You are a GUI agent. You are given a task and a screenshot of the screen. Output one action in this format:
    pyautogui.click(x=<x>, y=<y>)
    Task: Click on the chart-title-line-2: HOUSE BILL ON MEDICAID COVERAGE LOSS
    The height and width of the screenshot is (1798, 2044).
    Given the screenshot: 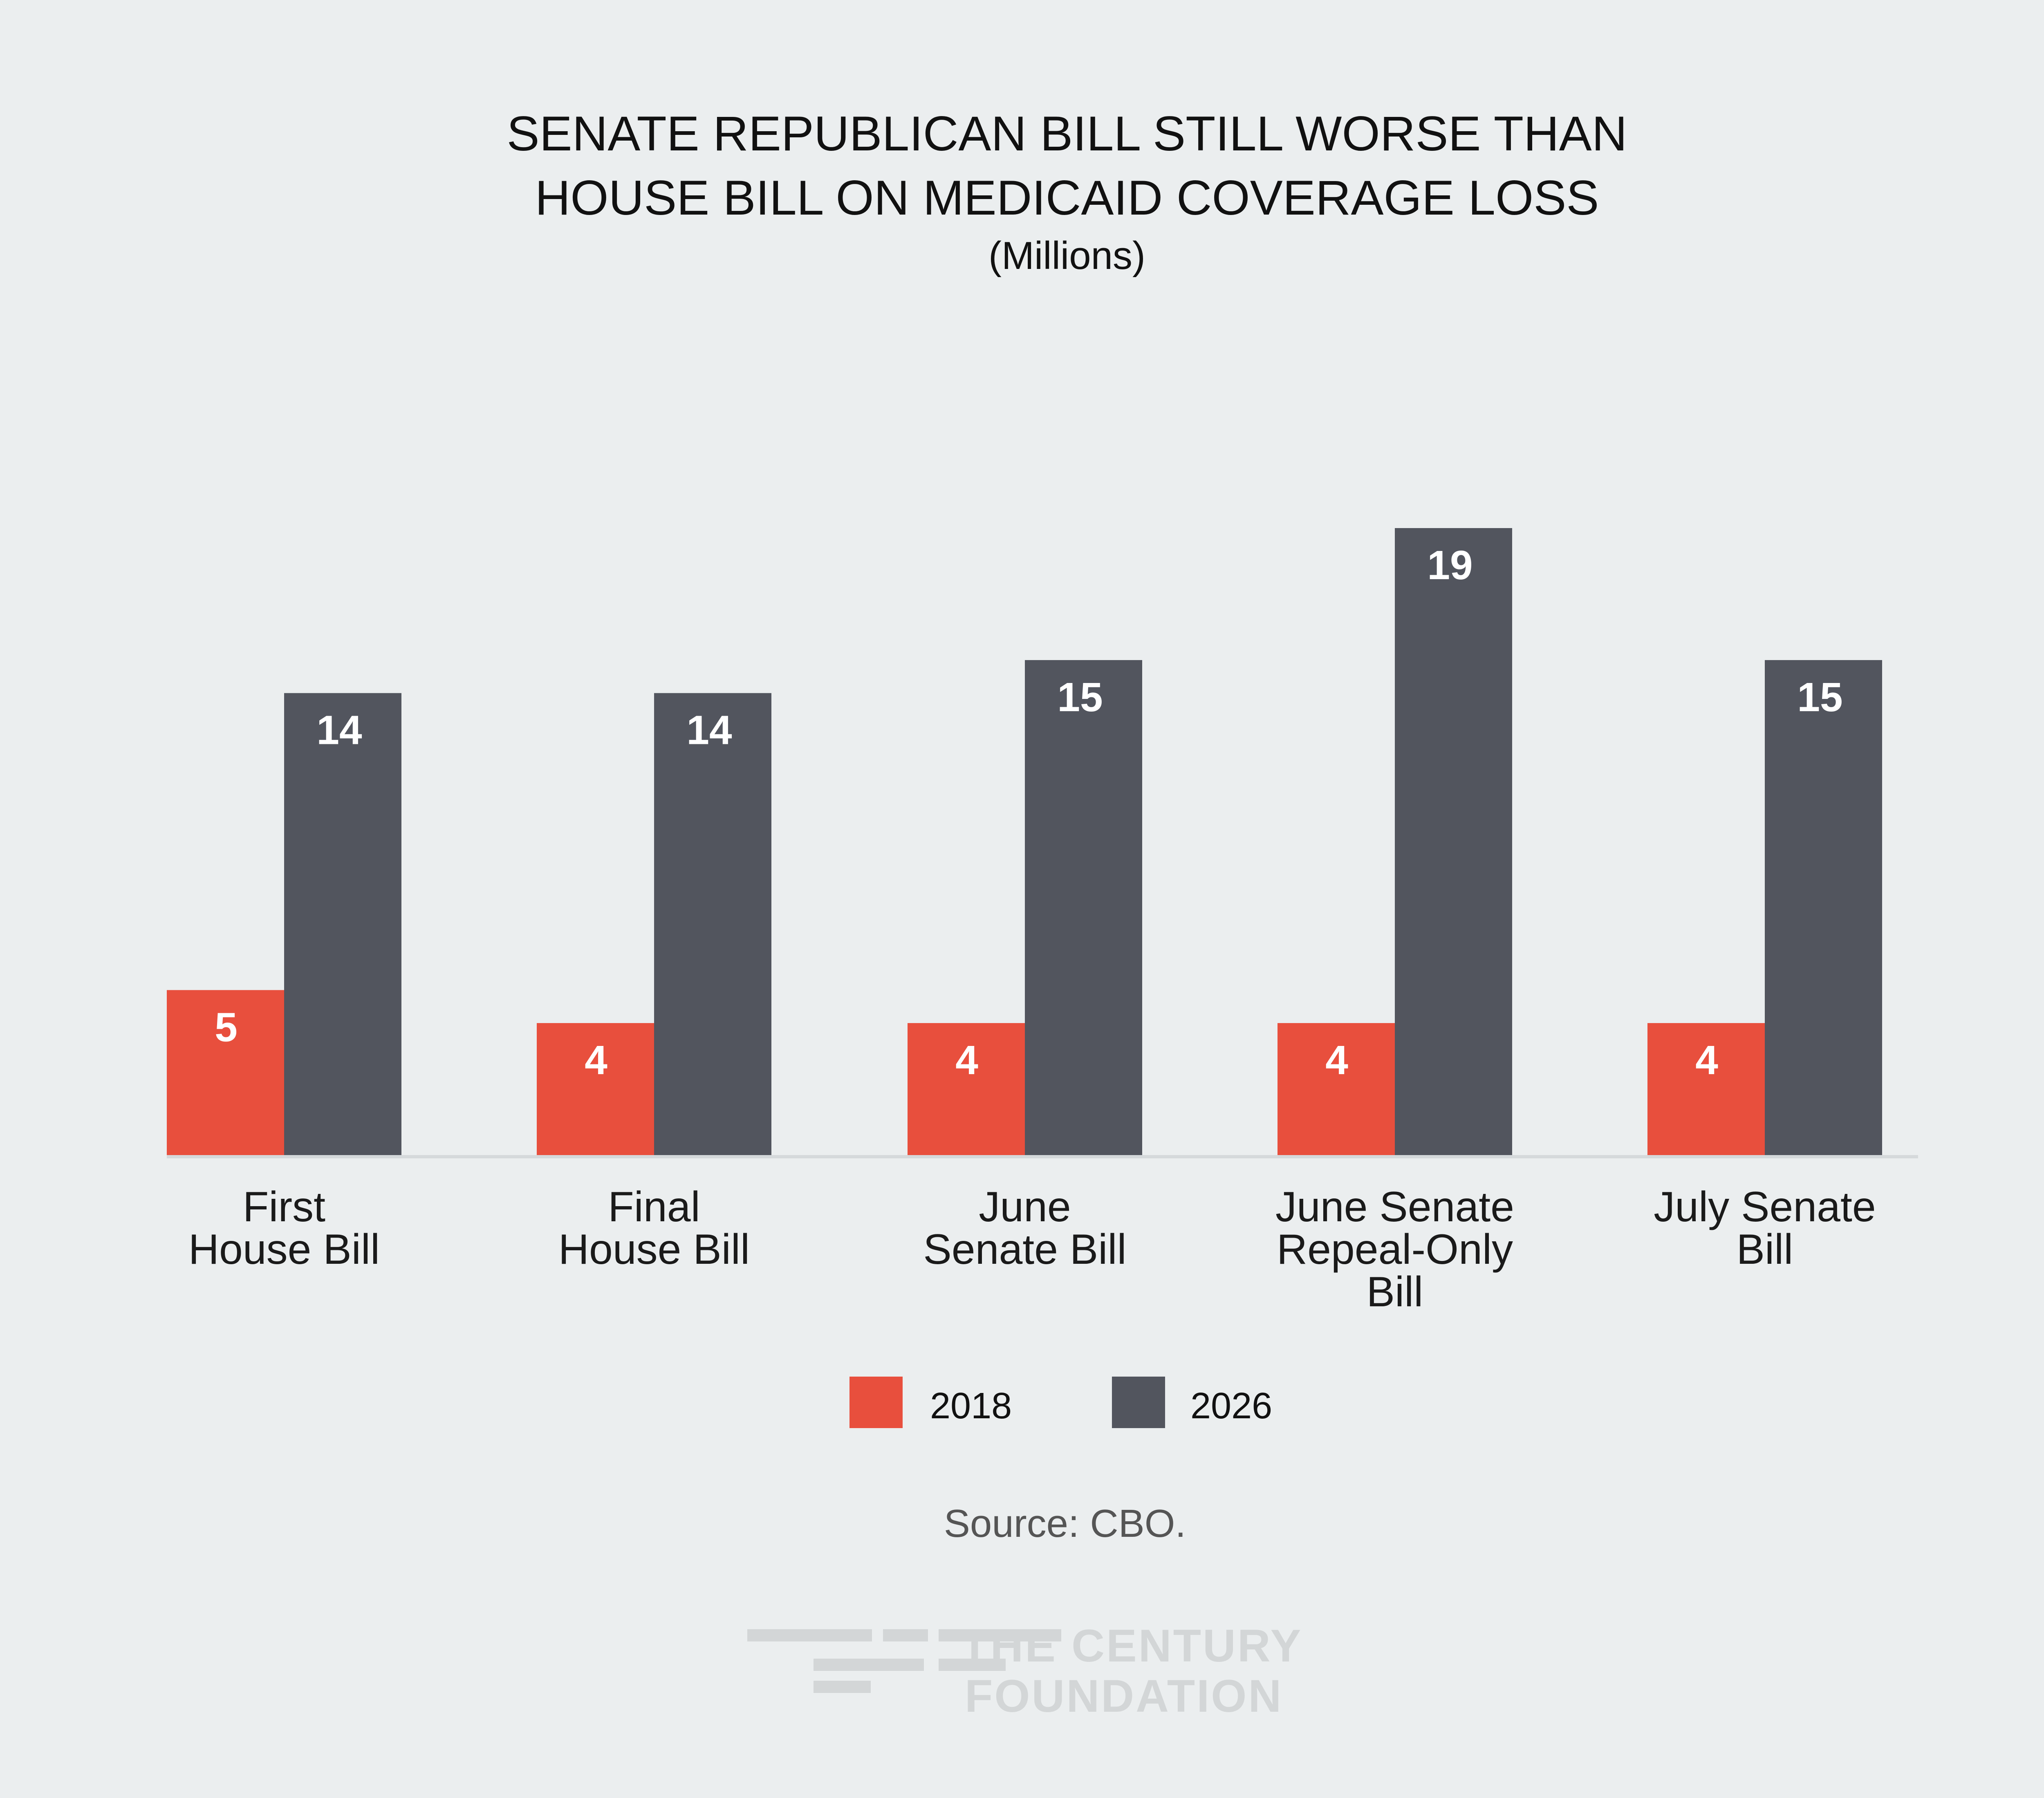 What is the action you would take?
    pyautogui.click(x=1067, y=197)
    